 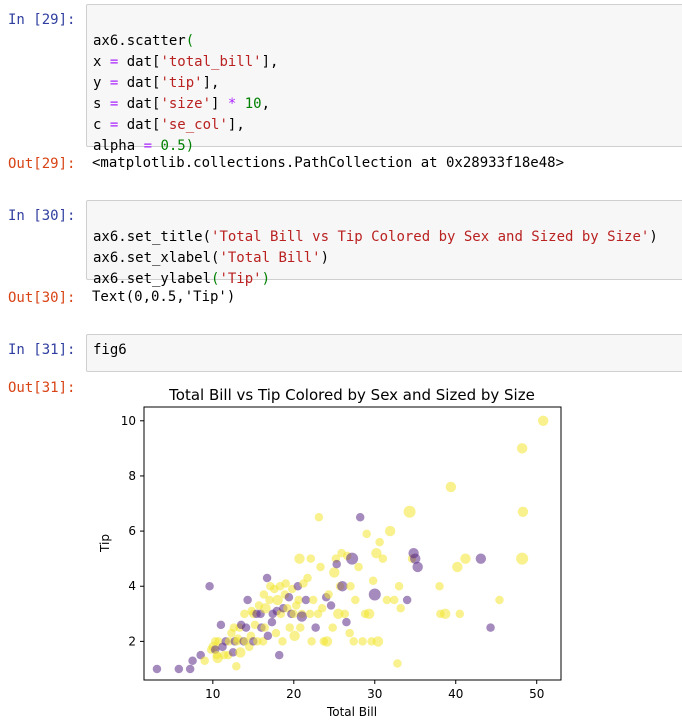 What do you see at coordinates (42, 298) in the screenshot?
I see `prompt-out-30: Out[30]:` at bounding box center [42, 298].